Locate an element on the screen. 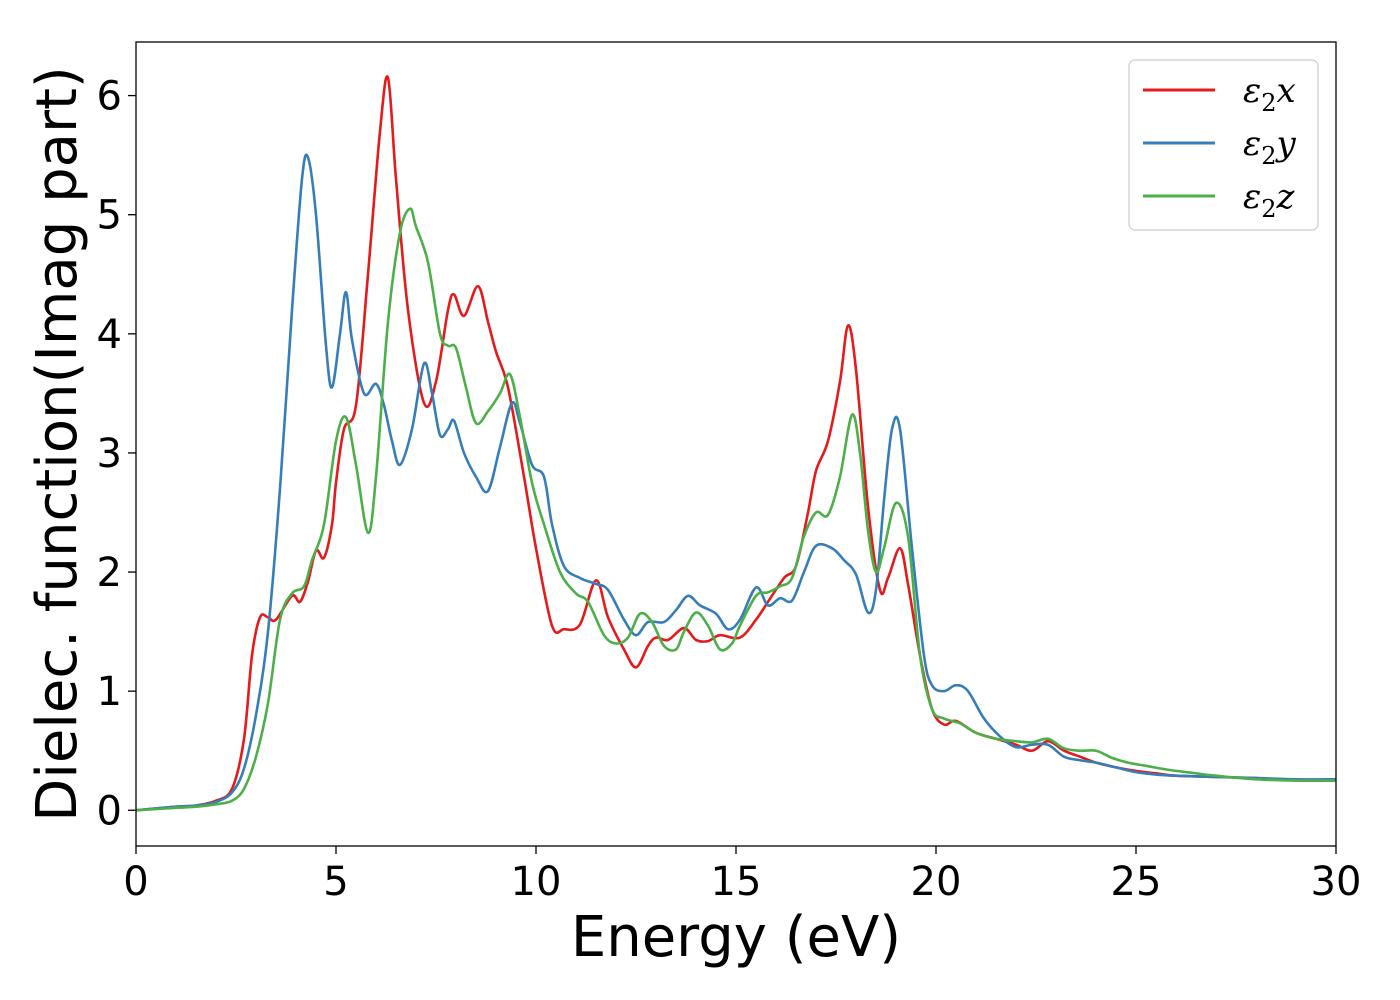  x-tick-label: 10 is located at coordinates (536, 882).